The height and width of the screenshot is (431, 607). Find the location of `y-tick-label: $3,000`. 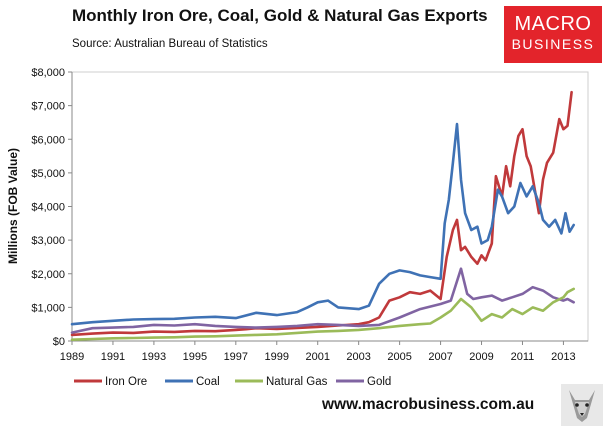

y-tick-label: $3,000 is located at coordinates (48, 241).